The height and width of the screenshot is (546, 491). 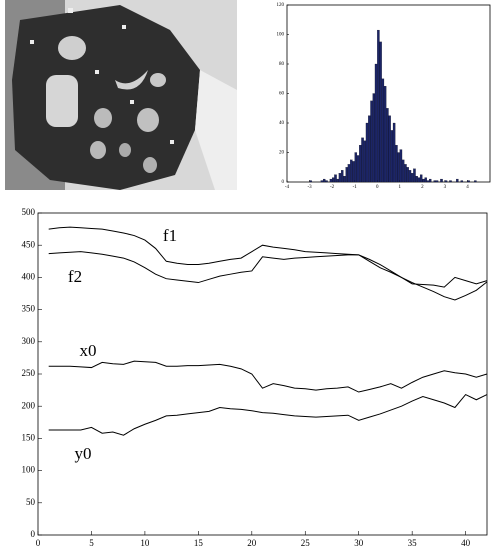 I want to click on x-tick-label: 1, so click(x=400, y=187).